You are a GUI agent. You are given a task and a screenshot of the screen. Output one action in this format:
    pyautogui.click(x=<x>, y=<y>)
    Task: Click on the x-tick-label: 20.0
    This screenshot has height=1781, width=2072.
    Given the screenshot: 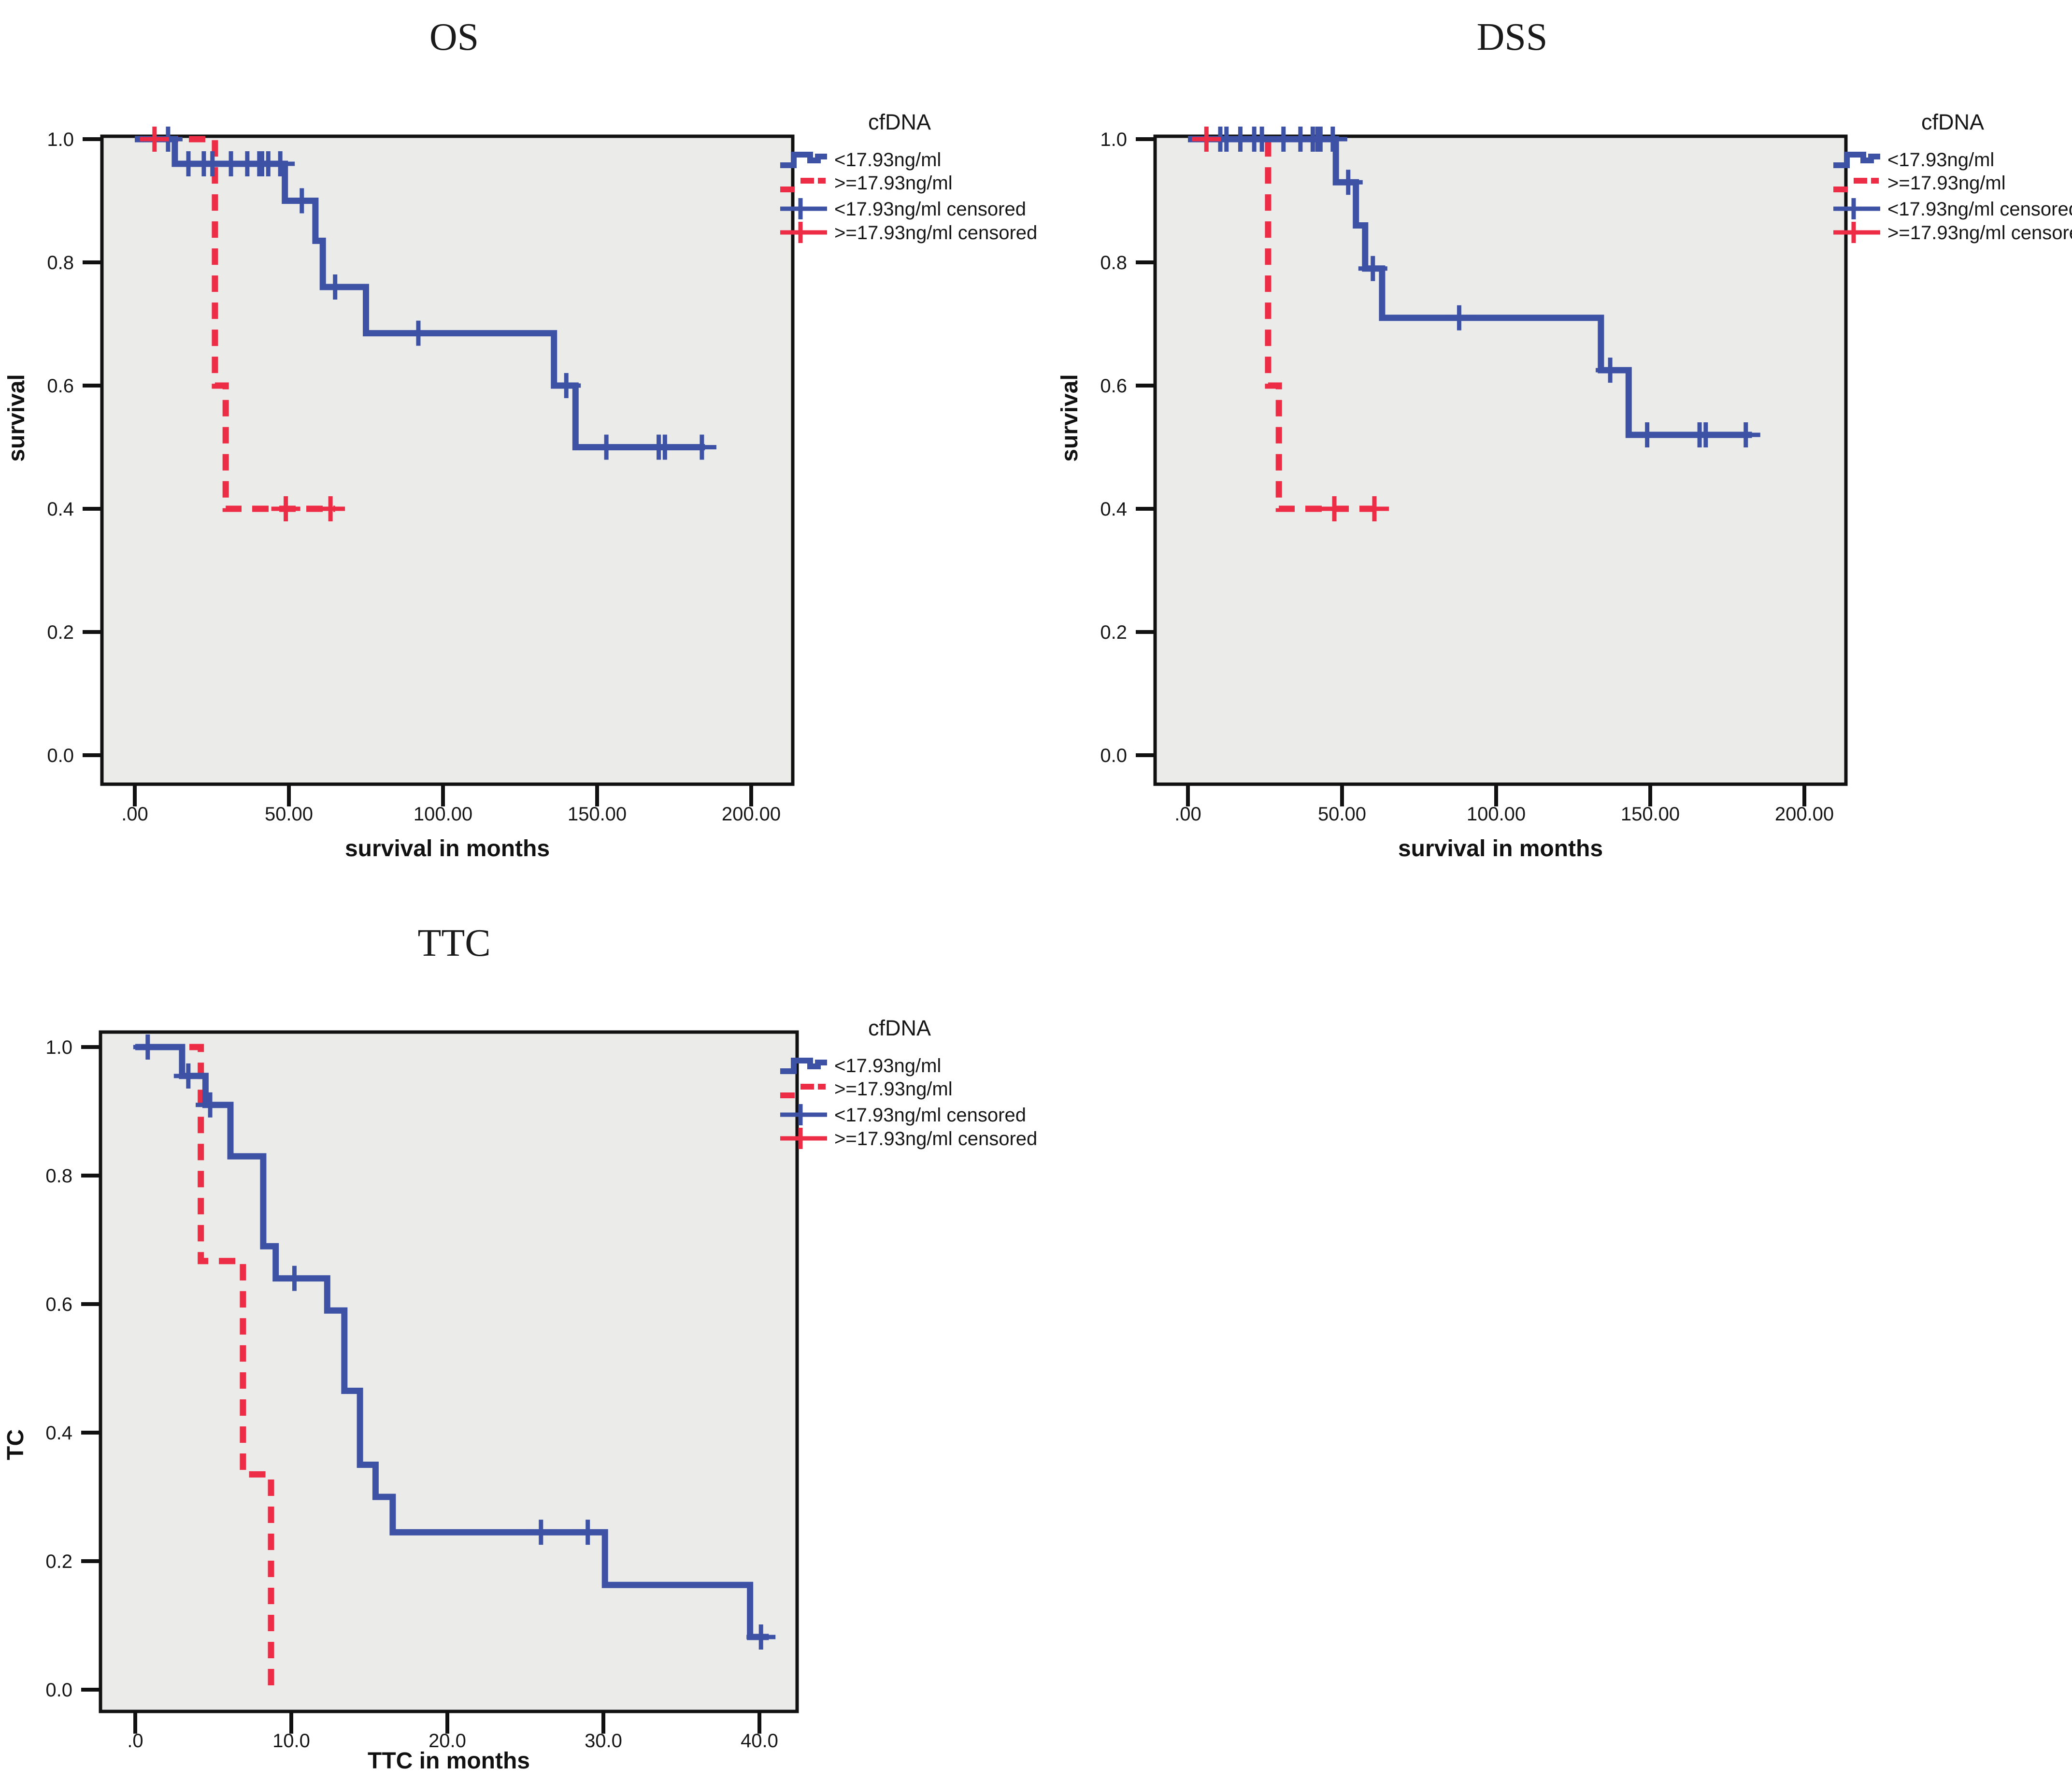 What is the action you would take?
    pyautogui.click(x=447, y=1741)
    